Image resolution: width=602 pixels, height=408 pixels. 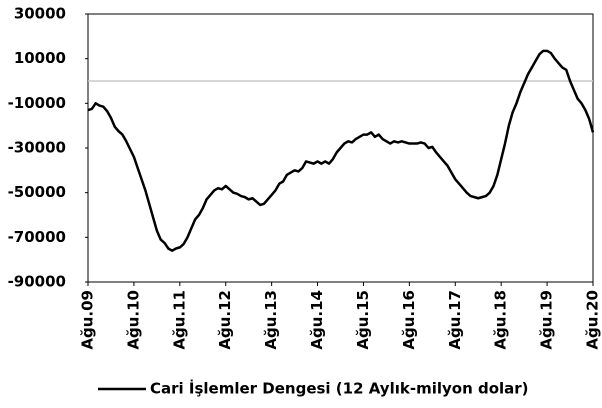 What do you see at coordinates (179, 320) in the screenshot?
I see `x-tick-label: Ağu.11` at bounding box center [179, 320].